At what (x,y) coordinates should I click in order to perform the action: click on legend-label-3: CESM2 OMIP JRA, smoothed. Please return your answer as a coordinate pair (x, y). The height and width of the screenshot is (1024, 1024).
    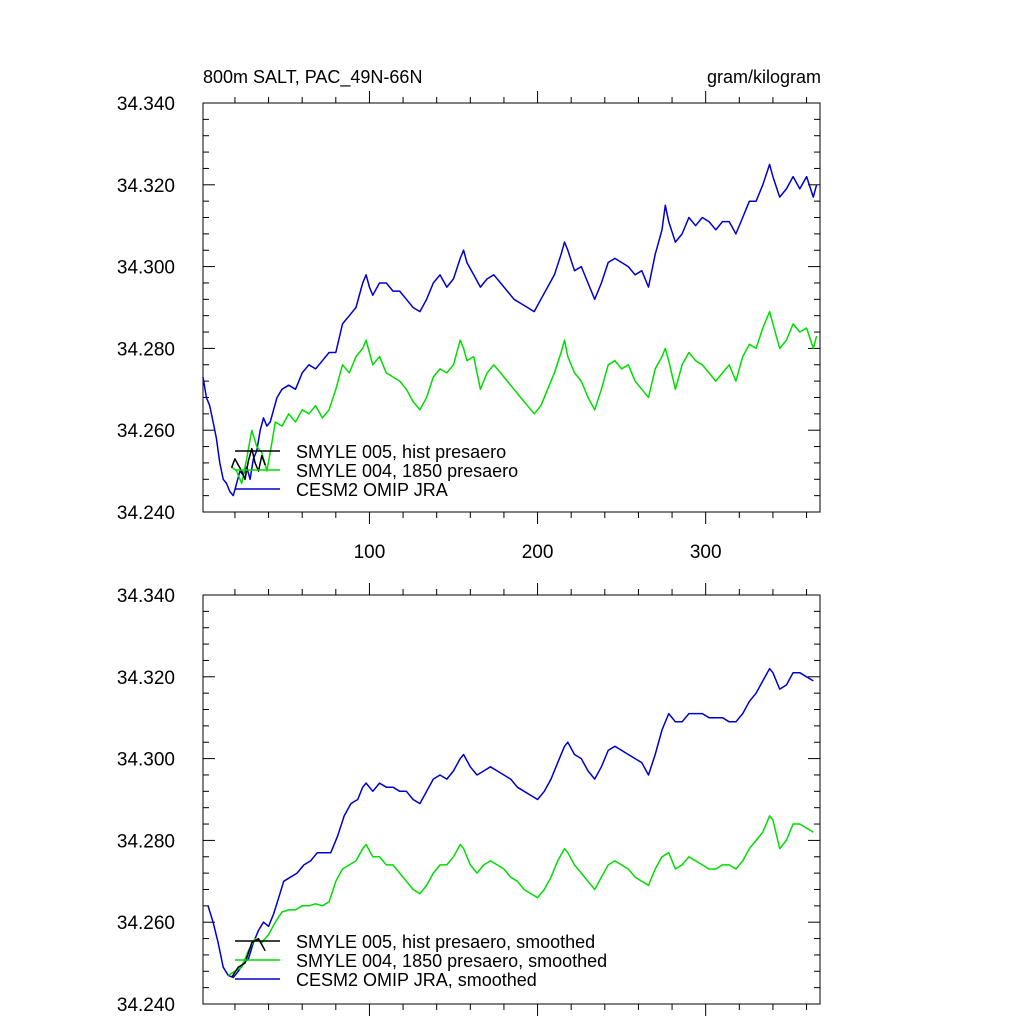
    Looking at the image, I should click on (416, 980).